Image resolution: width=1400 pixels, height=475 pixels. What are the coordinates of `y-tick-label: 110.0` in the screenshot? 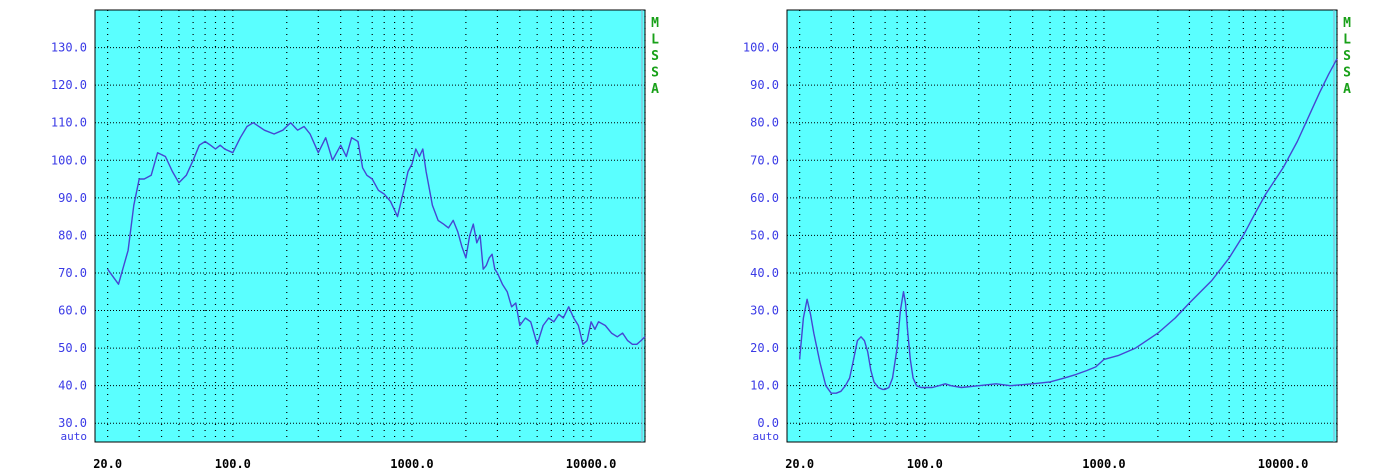 It's located at (69, 123).